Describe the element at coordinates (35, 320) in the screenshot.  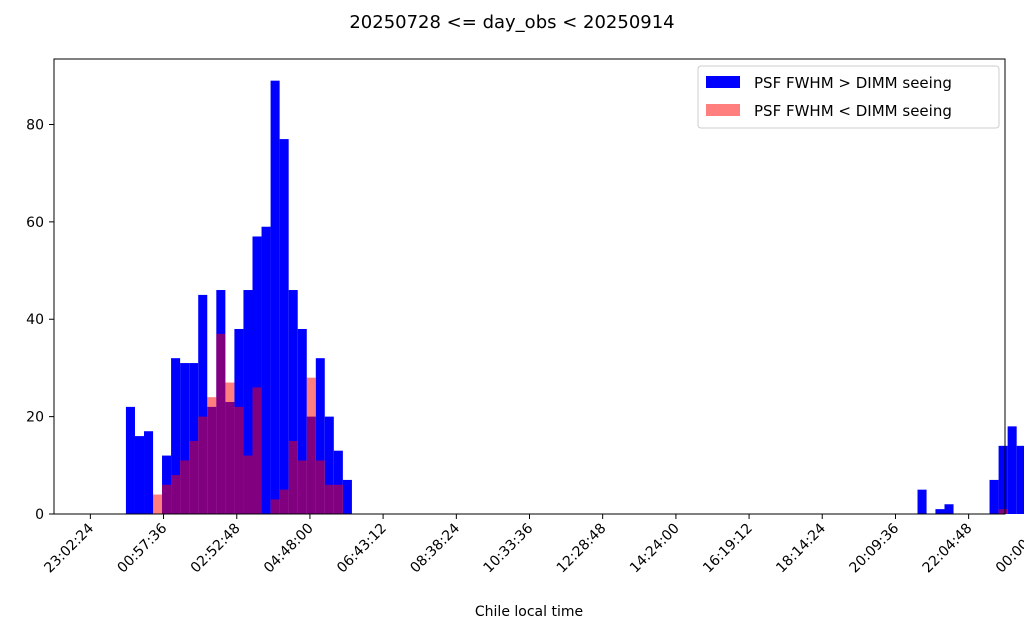
I see `y-tick-label: 40` at that location.